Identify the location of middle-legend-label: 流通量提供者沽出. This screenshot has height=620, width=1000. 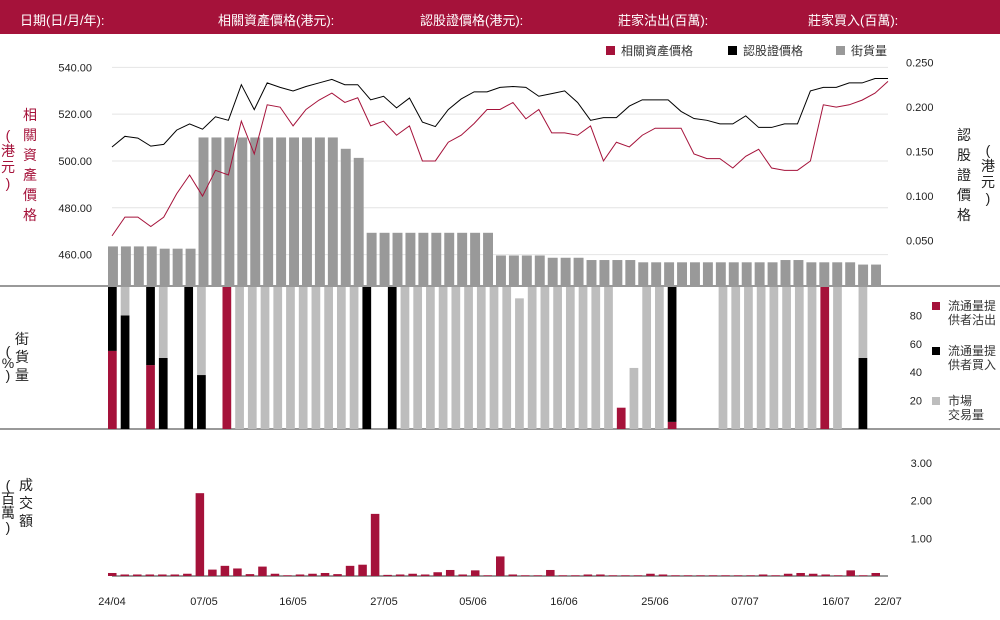
(972, 312).